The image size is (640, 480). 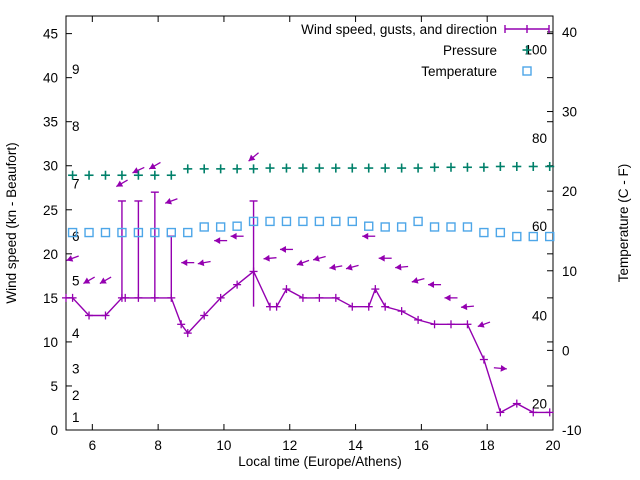 I want to click on x-tick-label: 8, so click(x=158, y=445).